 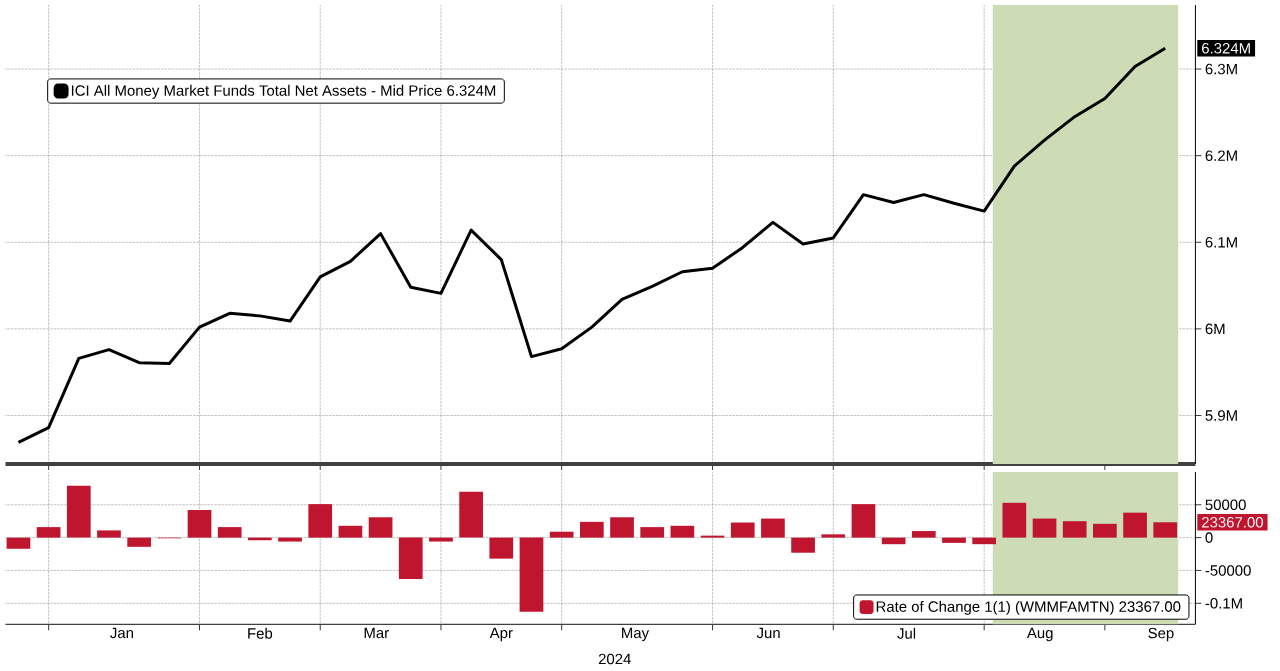 I want to click on x-tick-label: Aug, so click(x=1039, y=634).